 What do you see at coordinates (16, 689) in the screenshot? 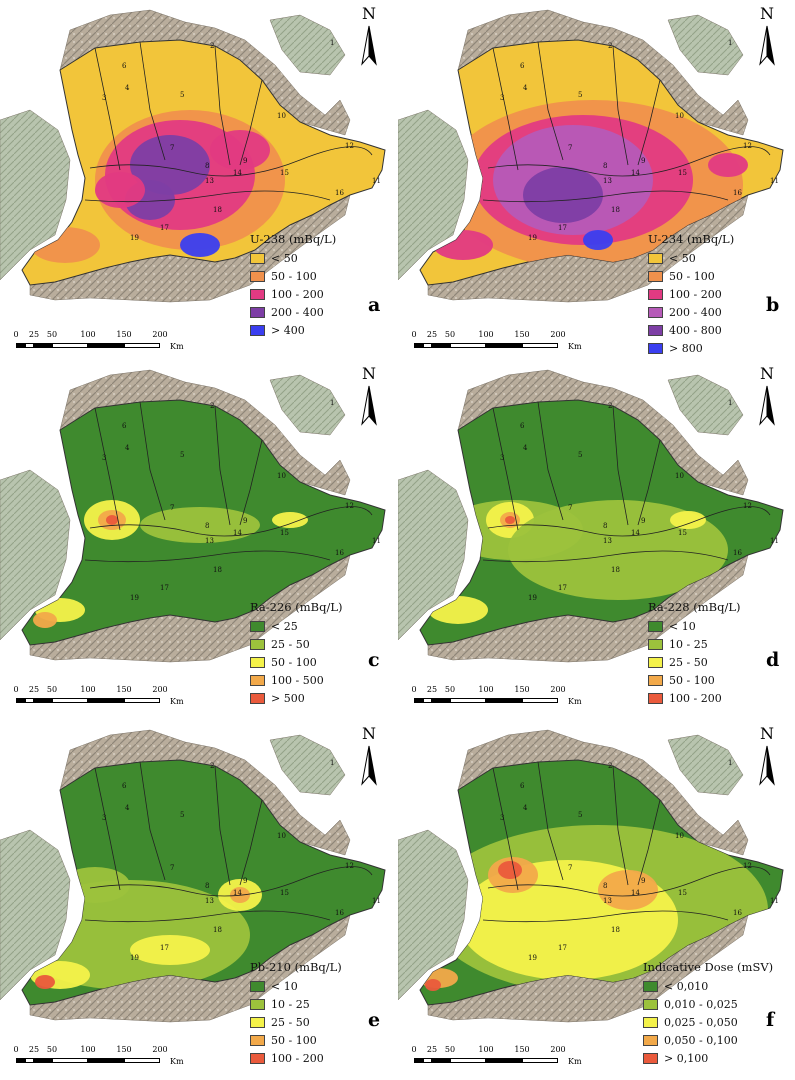
I see `scale-tick-label: 0` at bounding box center [16, 689].